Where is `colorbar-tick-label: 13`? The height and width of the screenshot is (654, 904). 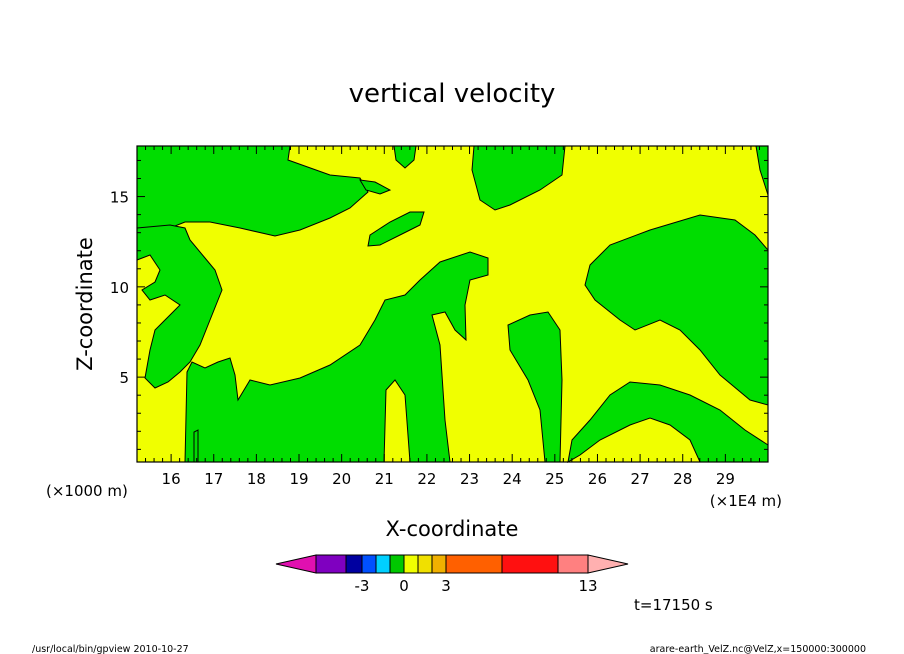 colorbar-tick-label: 13 is located at coordinates (587, 586).